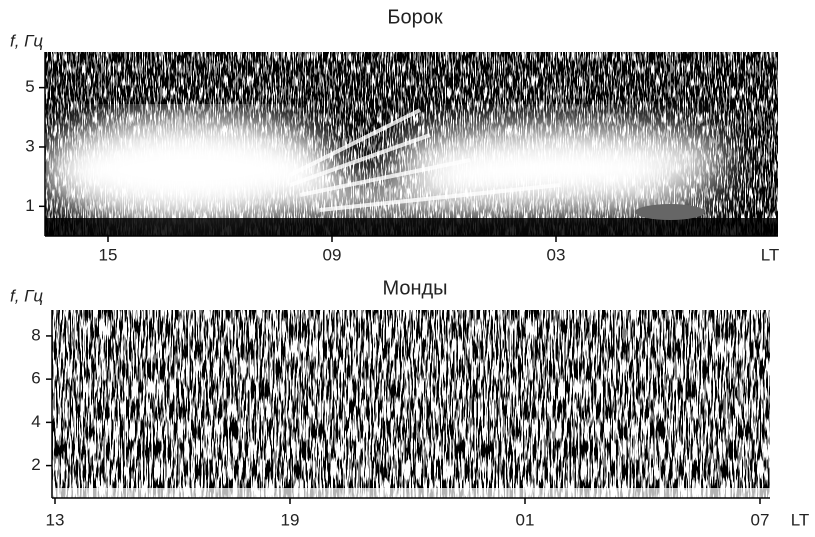 This screenshot has height=537, width=815. I want to click on x-tick-label: 07, so click(760, 519).